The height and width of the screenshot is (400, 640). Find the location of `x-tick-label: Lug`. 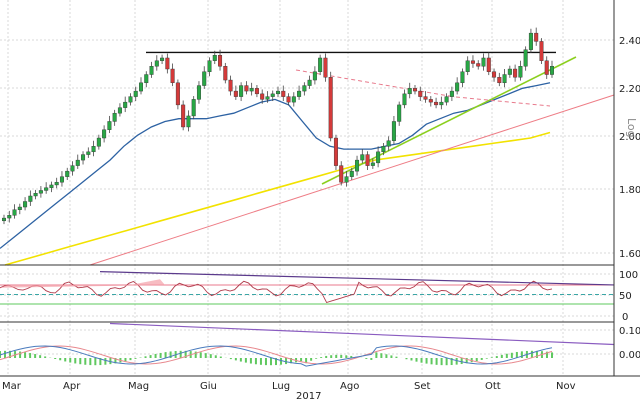

x-tick-label: Lug is located at coordinates (281, 386).